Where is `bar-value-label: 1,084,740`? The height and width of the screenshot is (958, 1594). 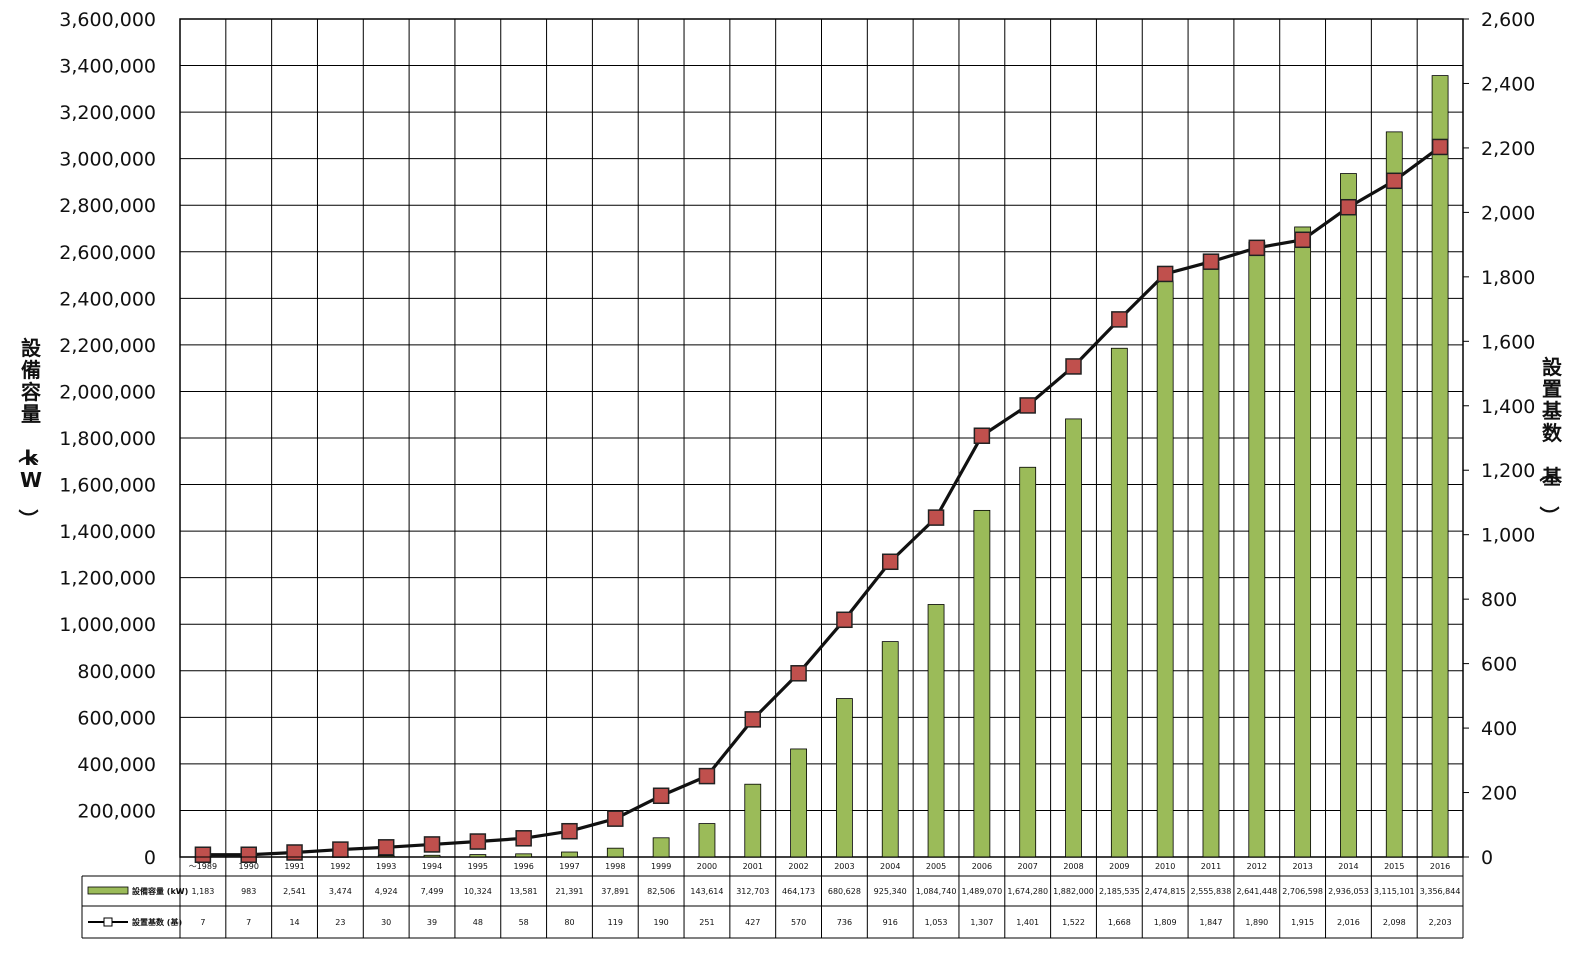
bar-value-label: 1,084,740 is located at coordinates (936, 891).